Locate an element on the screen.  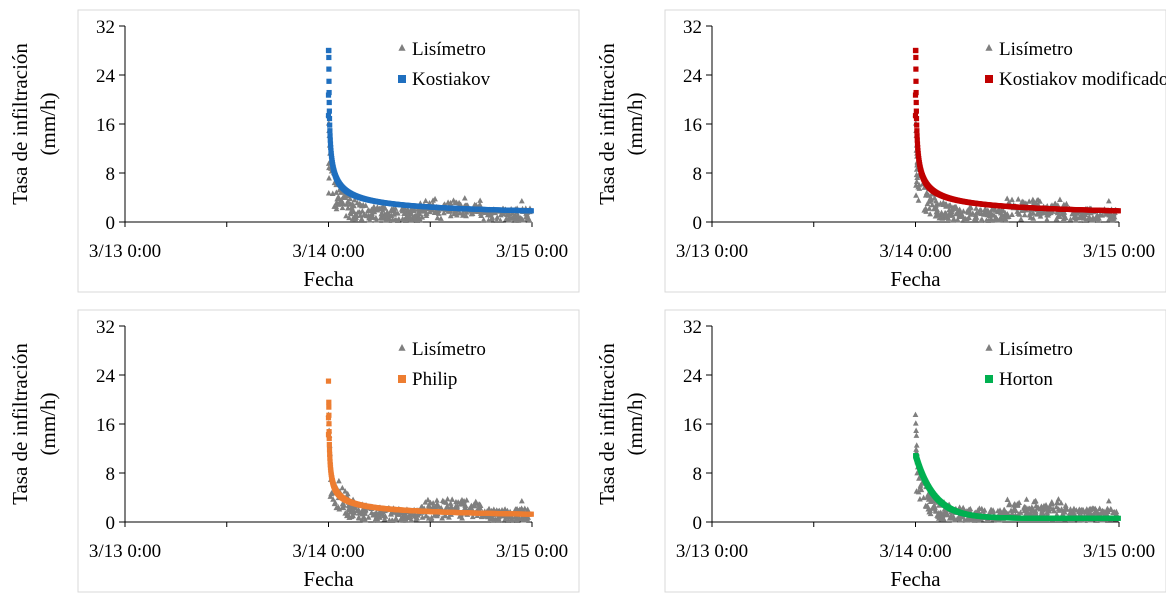
legend: Lisímetro Horton is located at coordinates (1029, 364).